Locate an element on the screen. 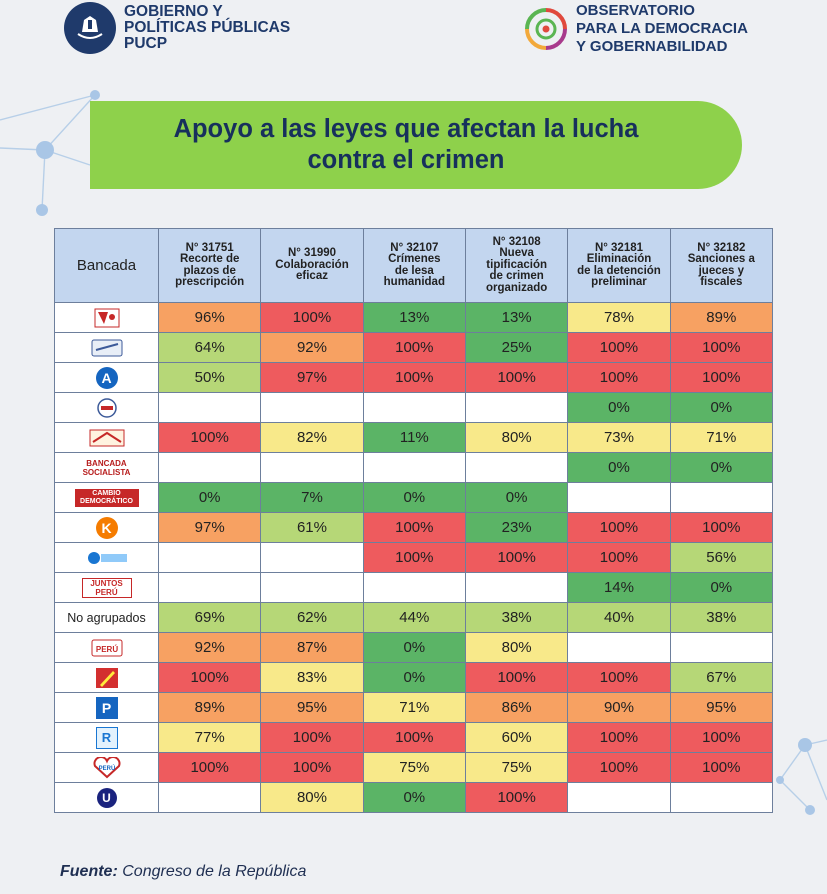 The height and width of the screenshot is (894, 827). table-row: 100% 82% 11% 80% 73% 71% is located at coordinates (414, 437).